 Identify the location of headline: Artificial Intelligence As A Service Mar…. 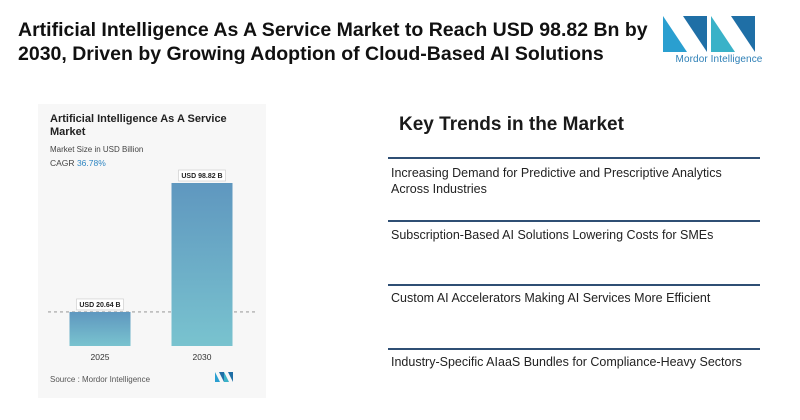
(333, 42).